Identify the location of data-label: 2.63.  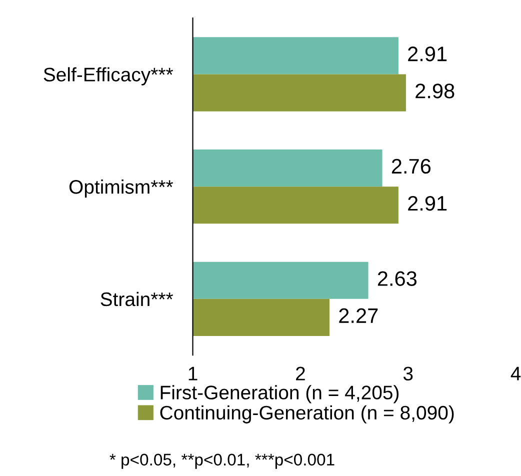
(397, 278).